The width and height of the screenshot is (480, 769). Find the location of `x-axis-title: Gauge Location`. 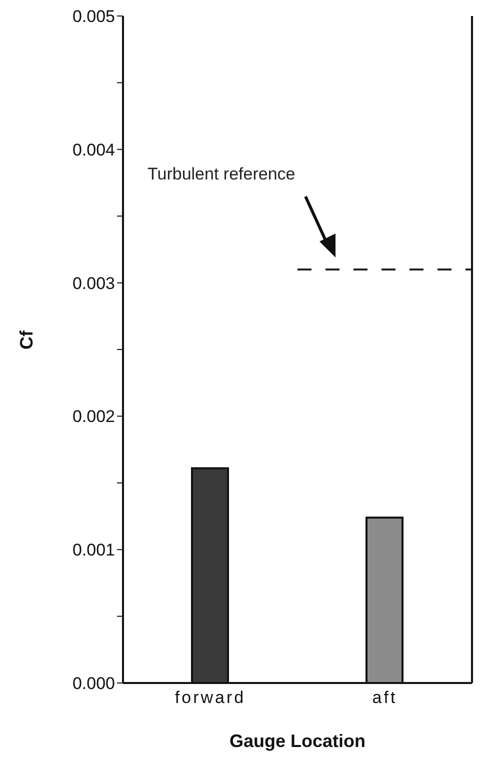

x-axis-title: Gauge Location is located at coordinates (297, 741).